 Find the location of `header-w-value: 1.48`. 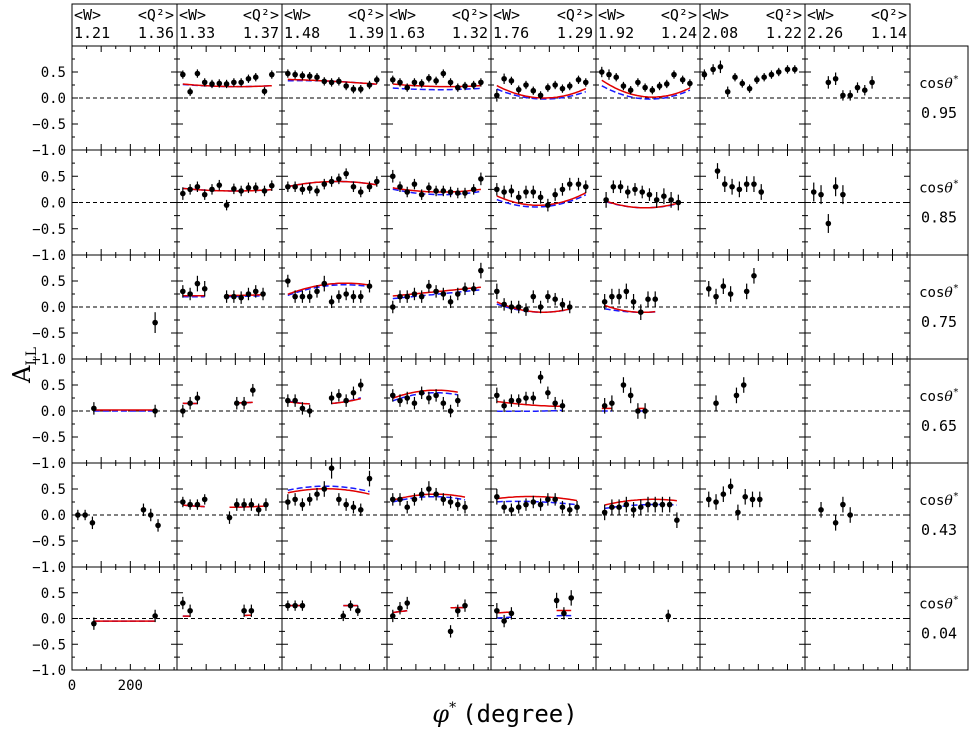

header-w-value: 1.48 is located at coordinates (302, 33).